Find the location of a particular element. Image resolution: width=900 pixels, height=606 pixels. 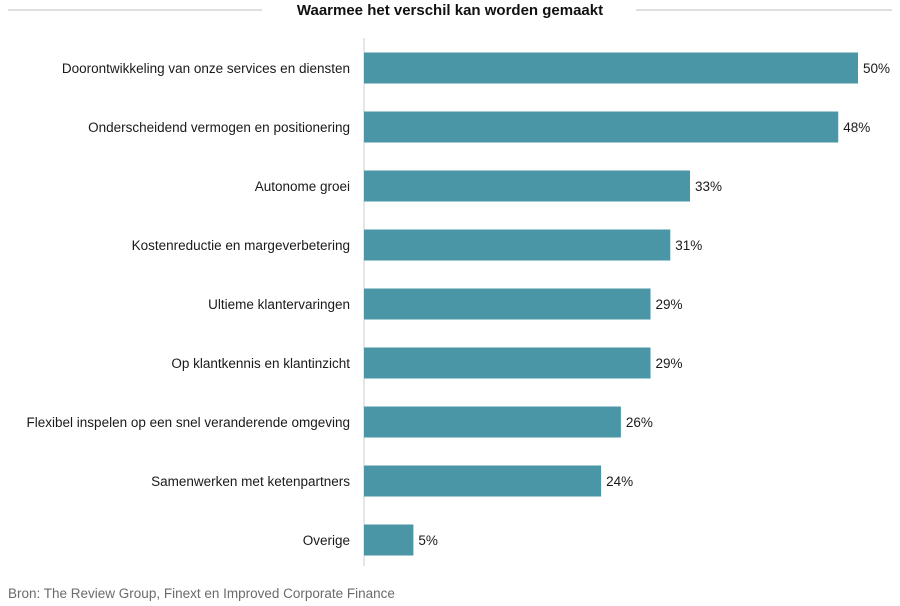

category-label: Ultieme klantervaringen is located at coordinates (279, 304).